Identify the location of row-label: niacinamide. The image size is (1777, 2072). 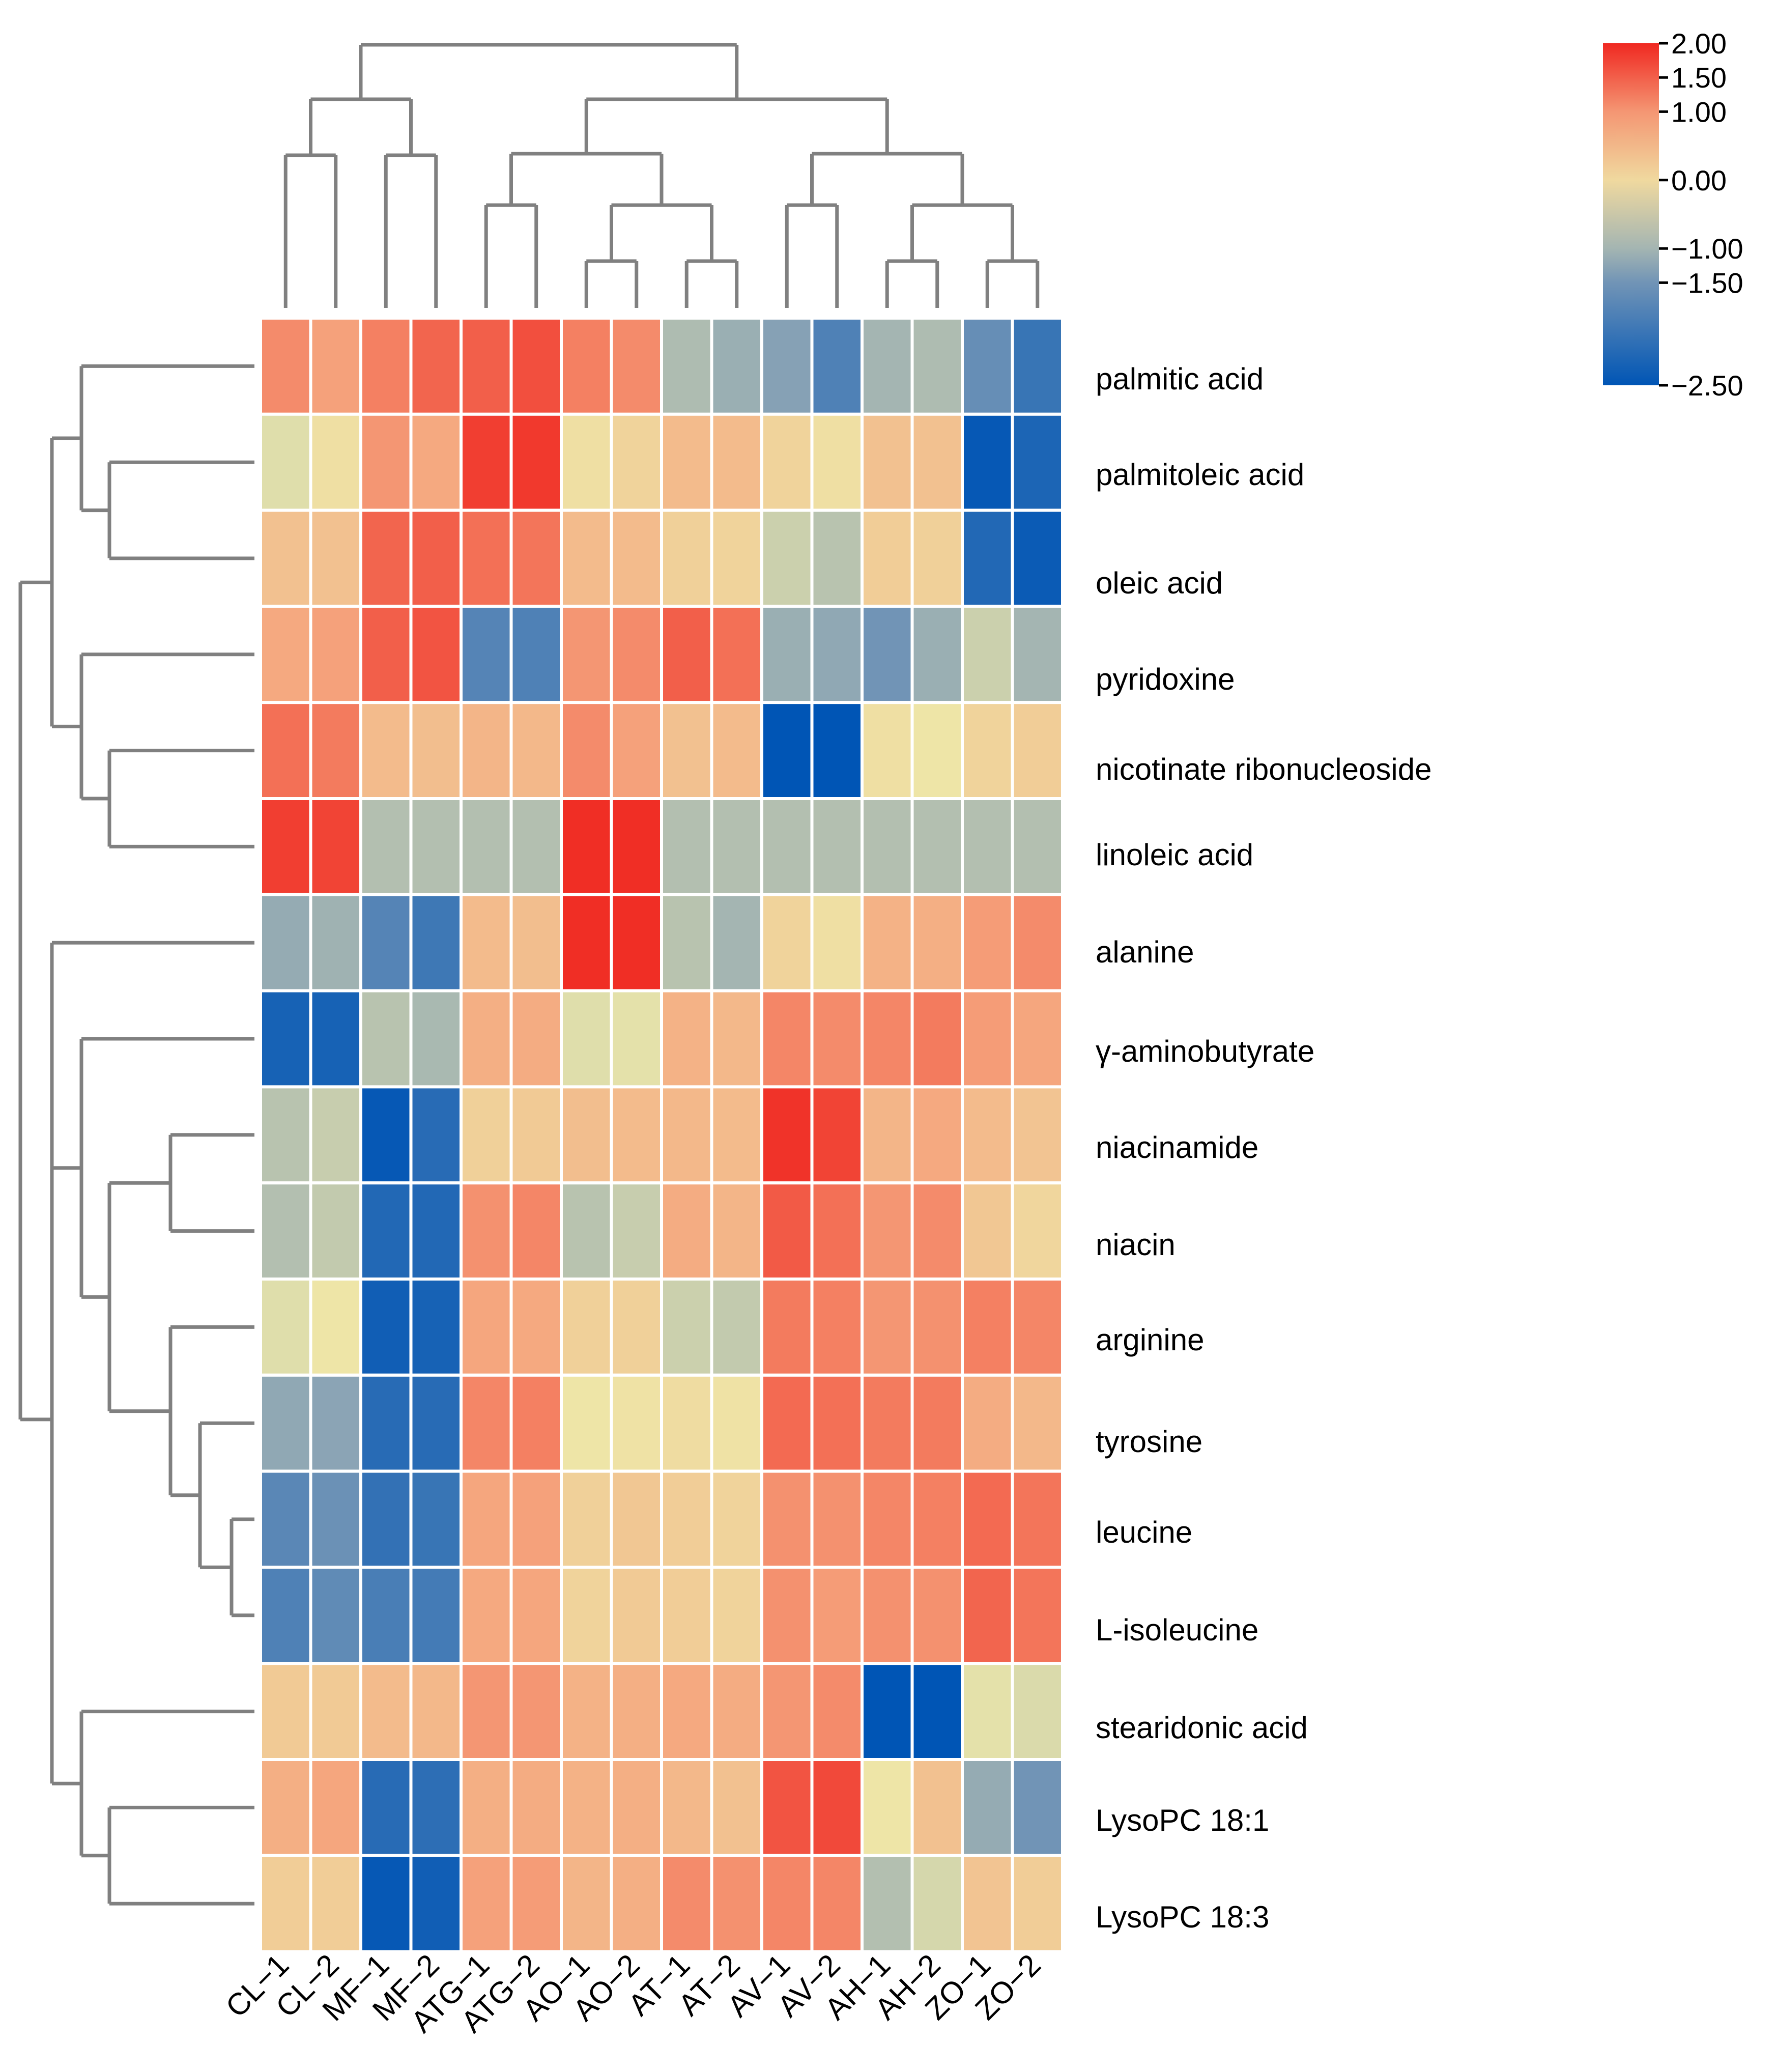
(1177, 1147).